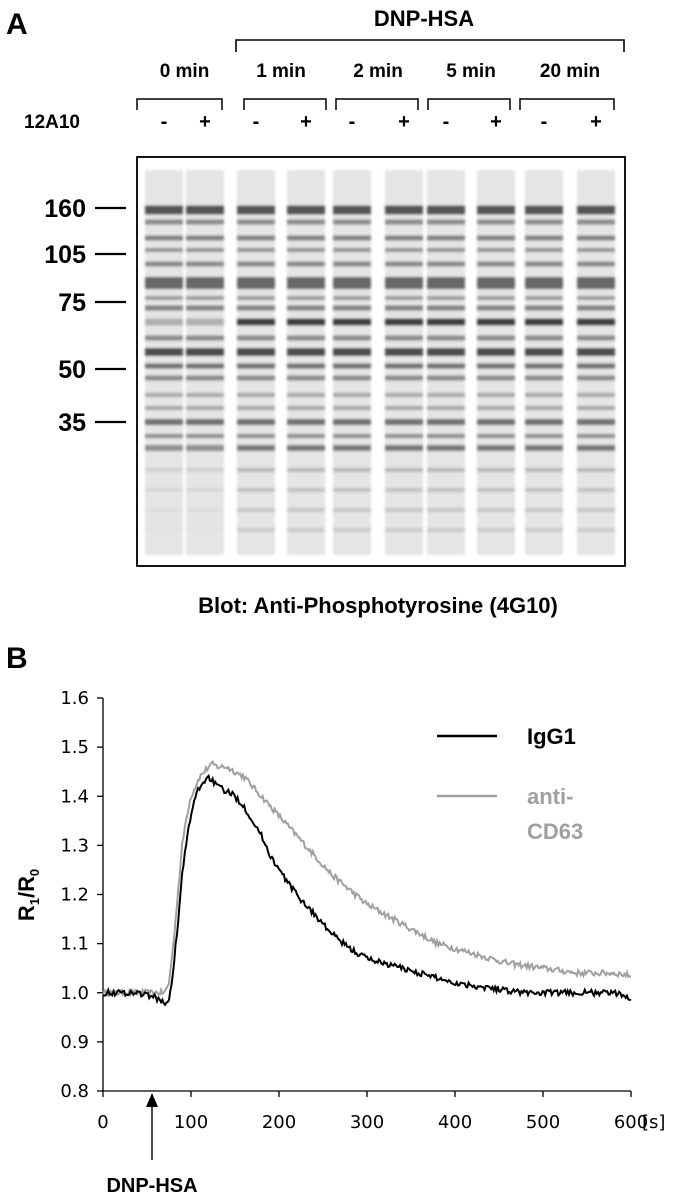 Image resolution: width=698 pixels, height=1199 pixels. What do you see at coordinates (455, 1122) in the screenshot?
I see `x-tick-label: 400` at bounding box center [455, 1122].